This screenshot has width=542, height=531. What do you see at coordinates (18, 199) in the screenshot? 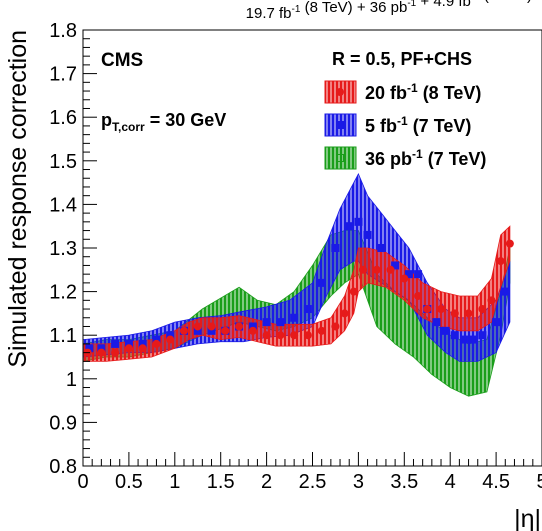
I see `y-axis-label: Simulated response correction` at bounding box center [18, 199].